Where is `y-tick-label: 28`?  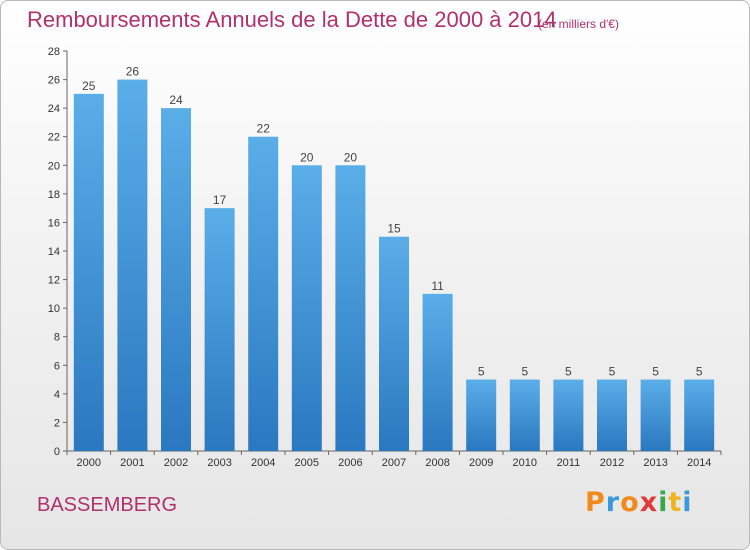
y-tick-label: 28 is located at coordinates (54, 52).